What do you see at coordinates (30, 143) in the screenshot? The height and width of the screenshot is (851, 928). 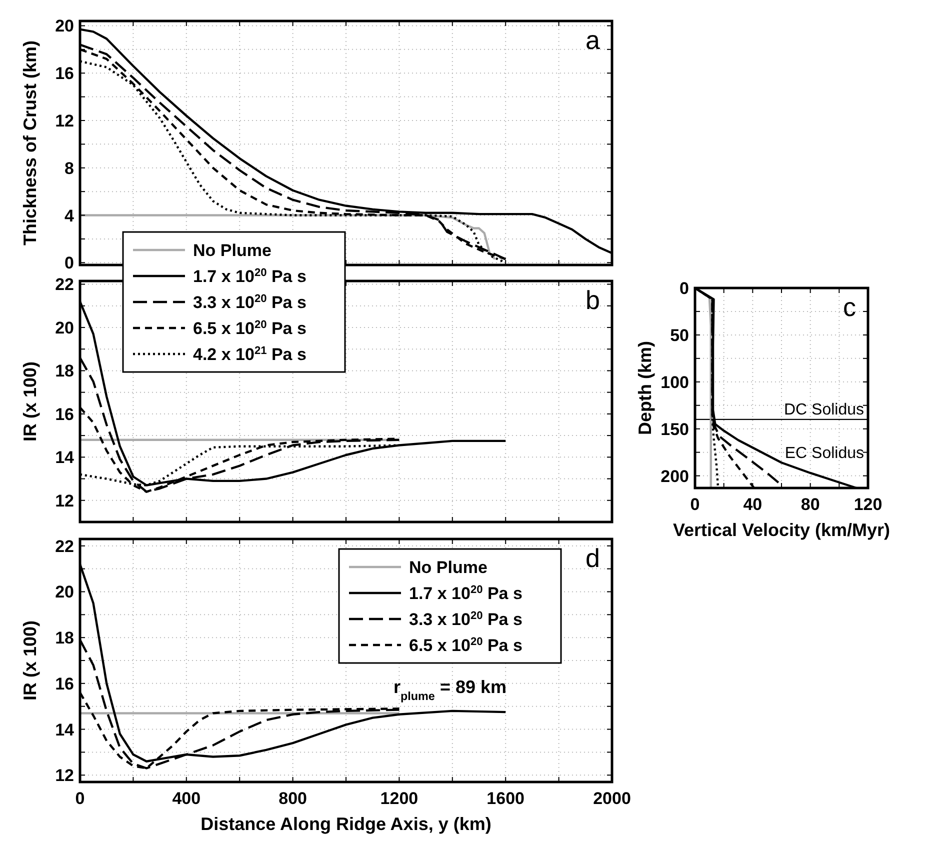 I see `y-axis-title: Thickness of Crust (km)` at bounding box center [30, 143].